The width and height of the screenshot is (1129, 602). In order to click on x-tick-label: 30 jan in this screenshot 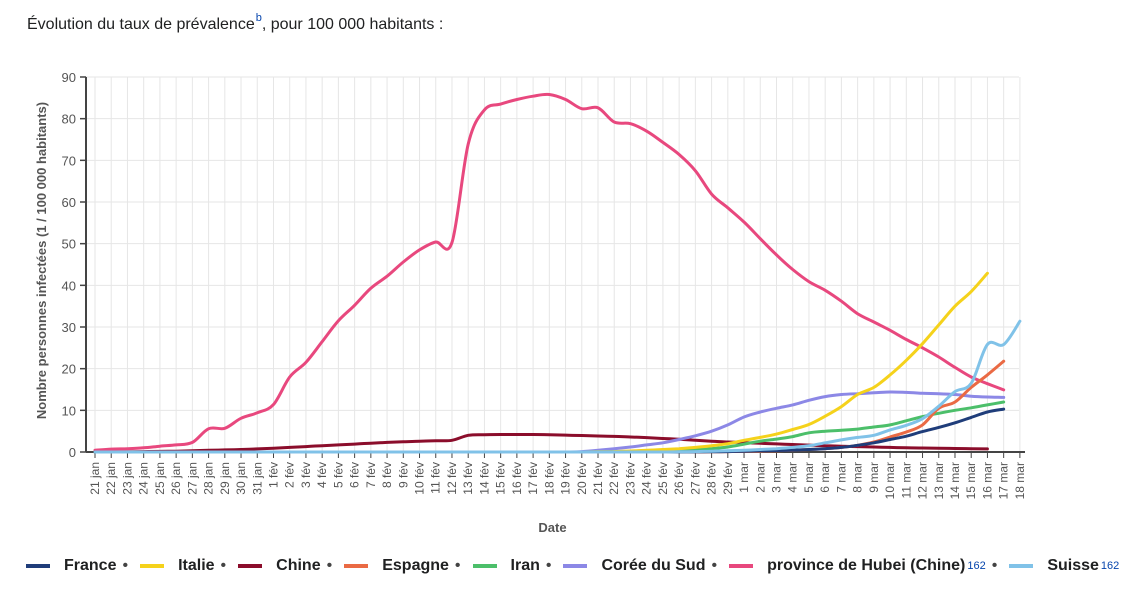, I will do `click(241, 478)`.